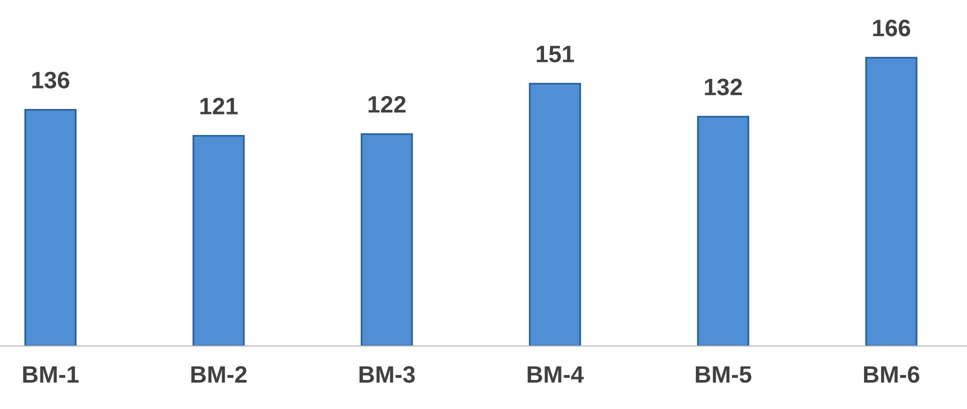  I want to click on data-label: 132, so click(723, 87).